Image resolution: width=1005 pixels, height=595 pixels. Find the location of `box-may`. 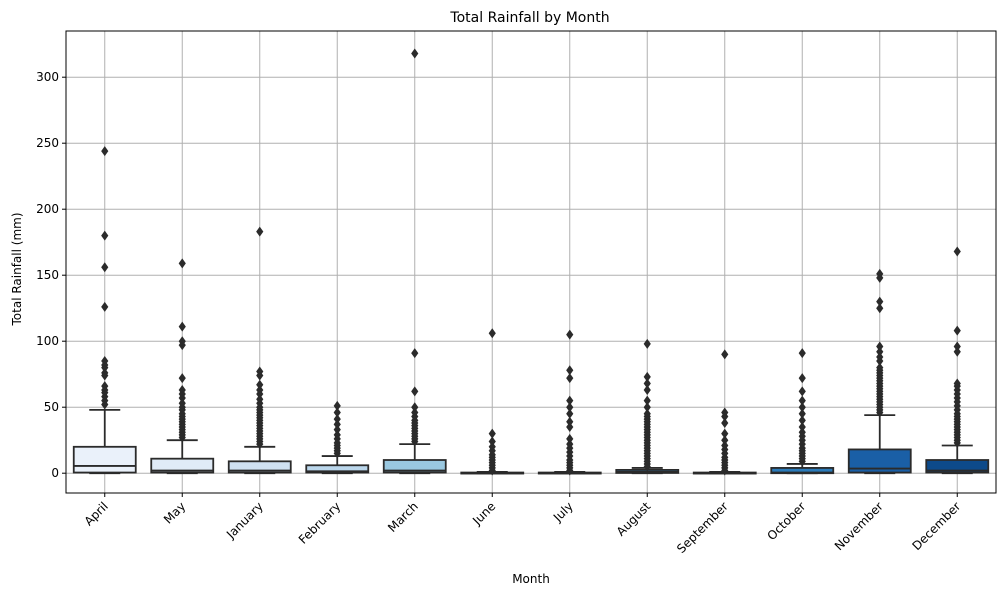

box-may is located at coordinates (182, 366).